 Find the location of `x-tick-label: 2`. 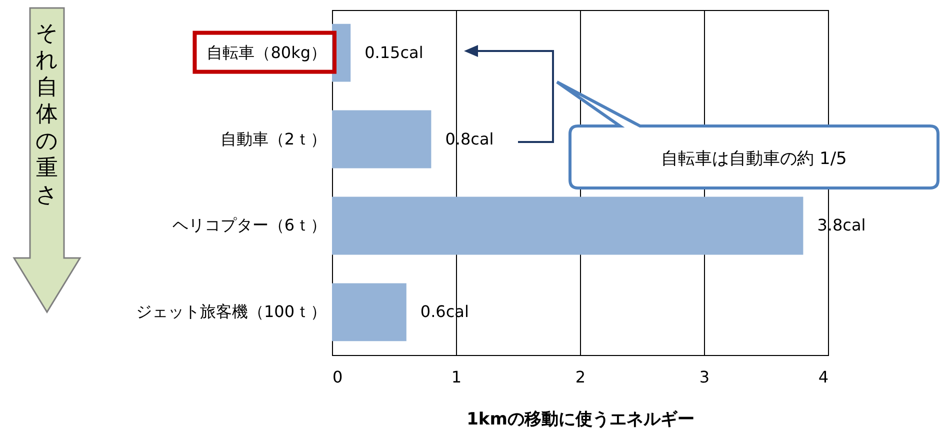

x-tick-label: 2 is located at coordinates (580, 377).